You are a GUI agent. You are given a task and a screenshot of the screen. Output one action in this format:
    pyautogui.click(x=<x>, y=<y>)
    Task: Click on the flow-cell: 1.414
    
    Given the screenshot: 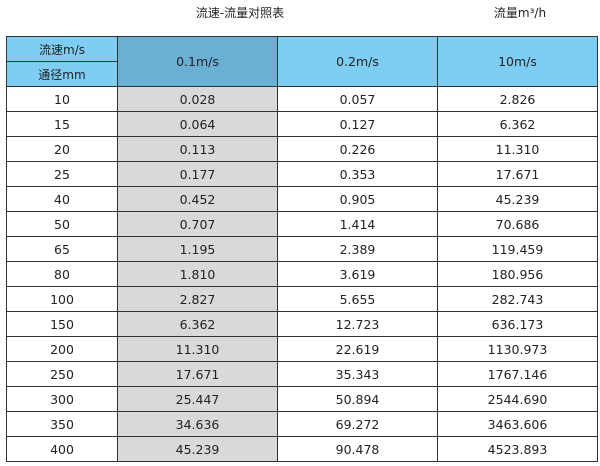 What is the action you would take?
    pyautogui.click(x=357, y=224)
    